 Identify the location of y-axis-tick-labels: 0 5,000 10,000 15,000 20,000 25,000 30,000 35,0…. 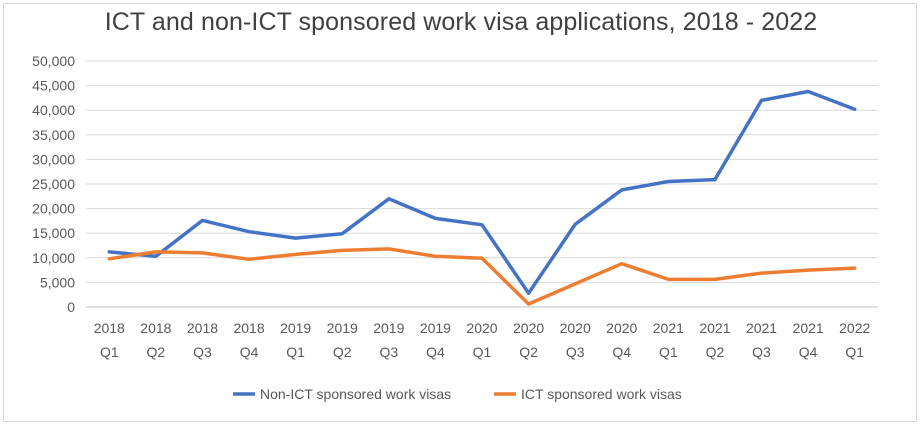
(53, 184).